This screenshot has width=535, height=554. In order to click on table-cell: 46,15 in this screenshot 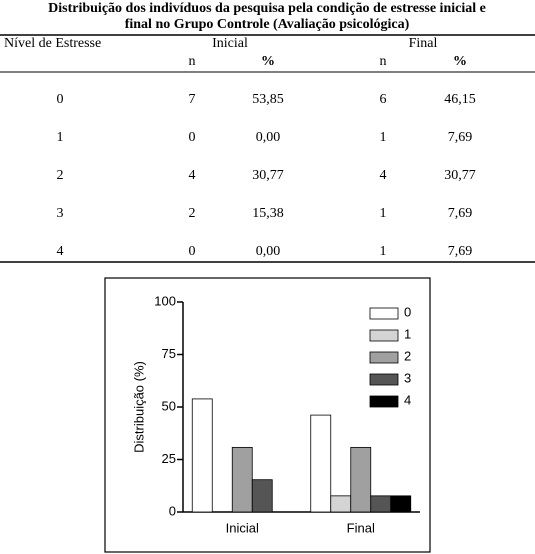, I will do `click(460, 99)`.